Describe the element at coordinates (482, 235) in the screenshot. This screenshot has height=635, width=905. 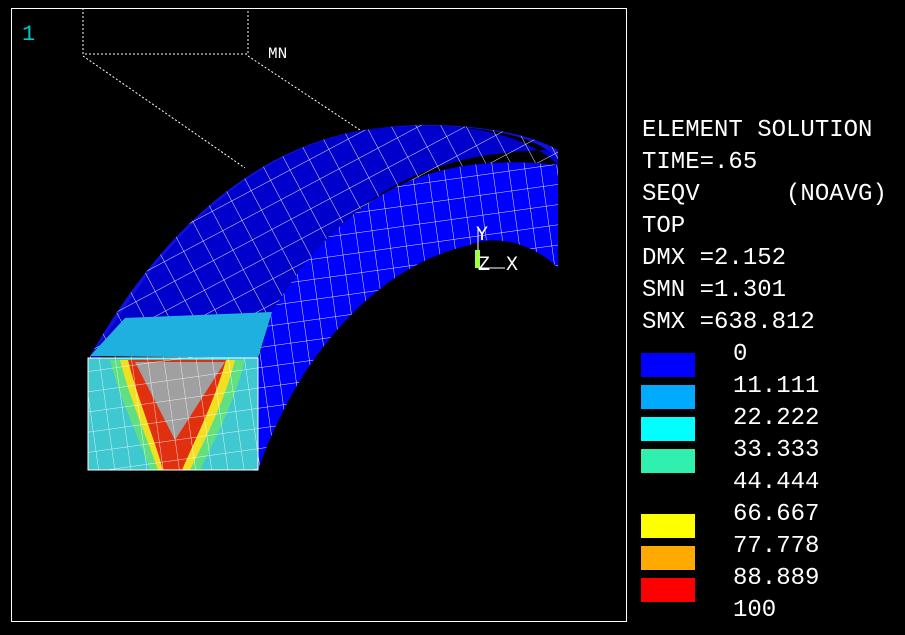
I see `triad-y: Y` at that location.